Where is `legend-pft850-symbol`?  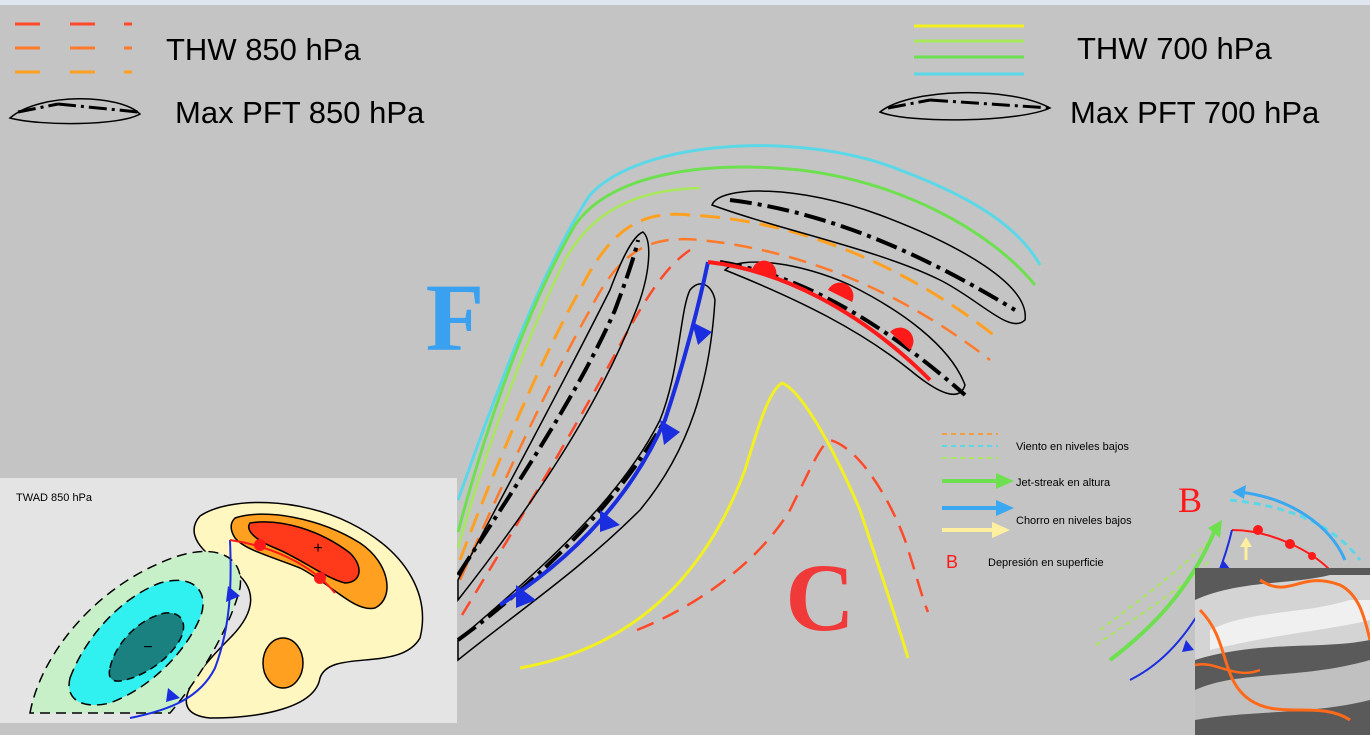 legend-pft850-symbol is located at coordinates (75, 111).